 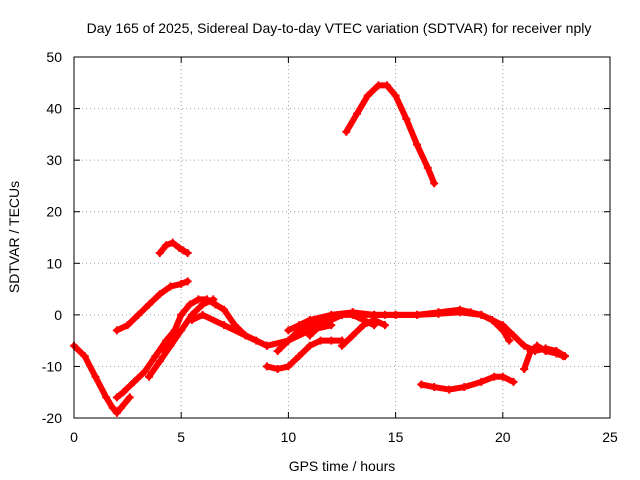 I want to click on y-tick-label: -10, so click(x=52, y=366).